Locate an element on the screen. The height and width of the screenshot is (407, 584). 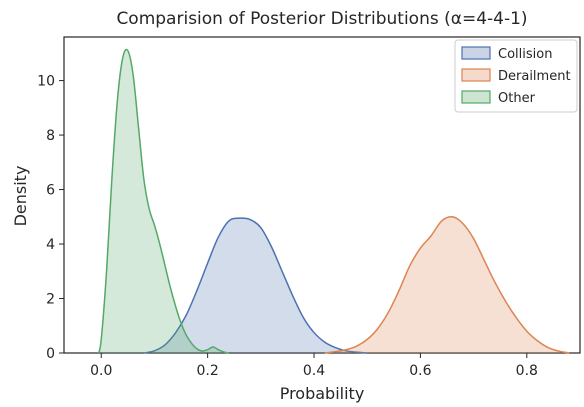
y-tick-label: 0 is located at coordinates (50, 354).